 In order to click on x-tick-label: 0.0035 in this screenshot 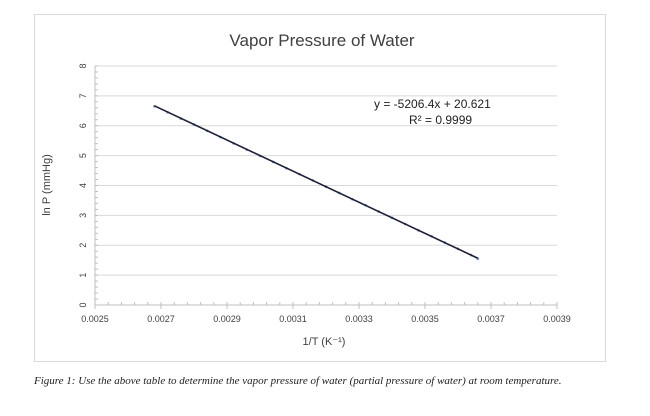, I will do `click(425, 319)`.